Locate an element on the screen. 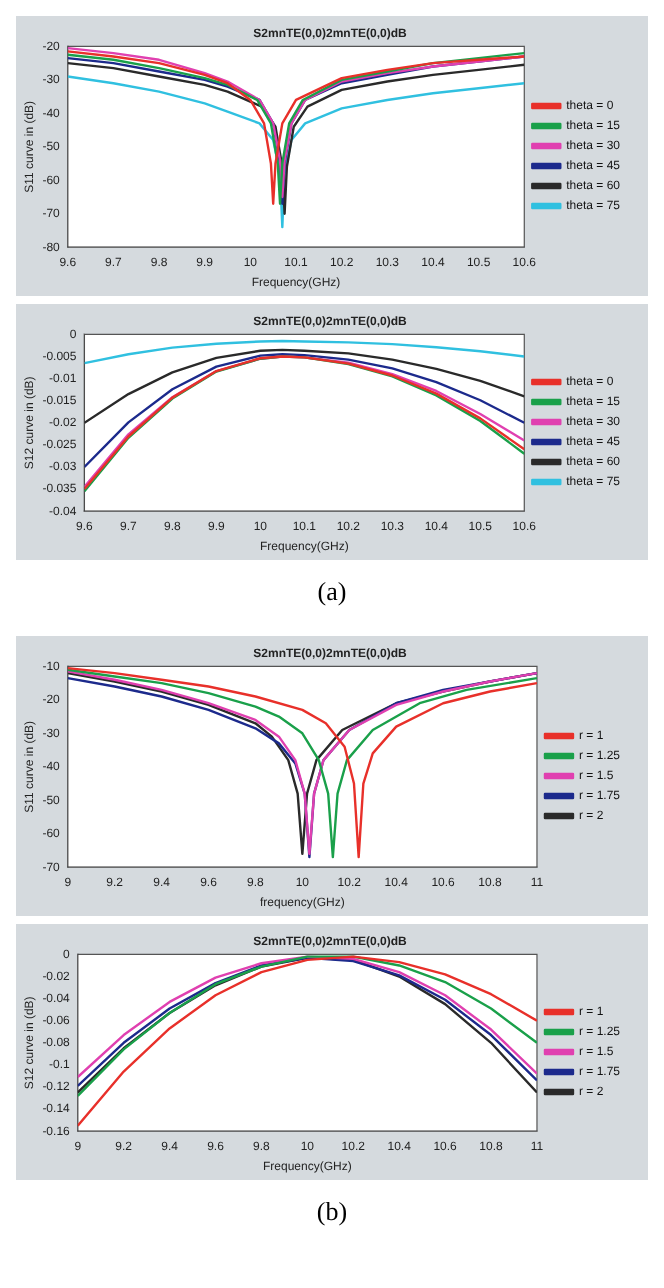 The height and width of the screenshot is (1288, 664). text: (b) is located at coordinates (332, 1212).